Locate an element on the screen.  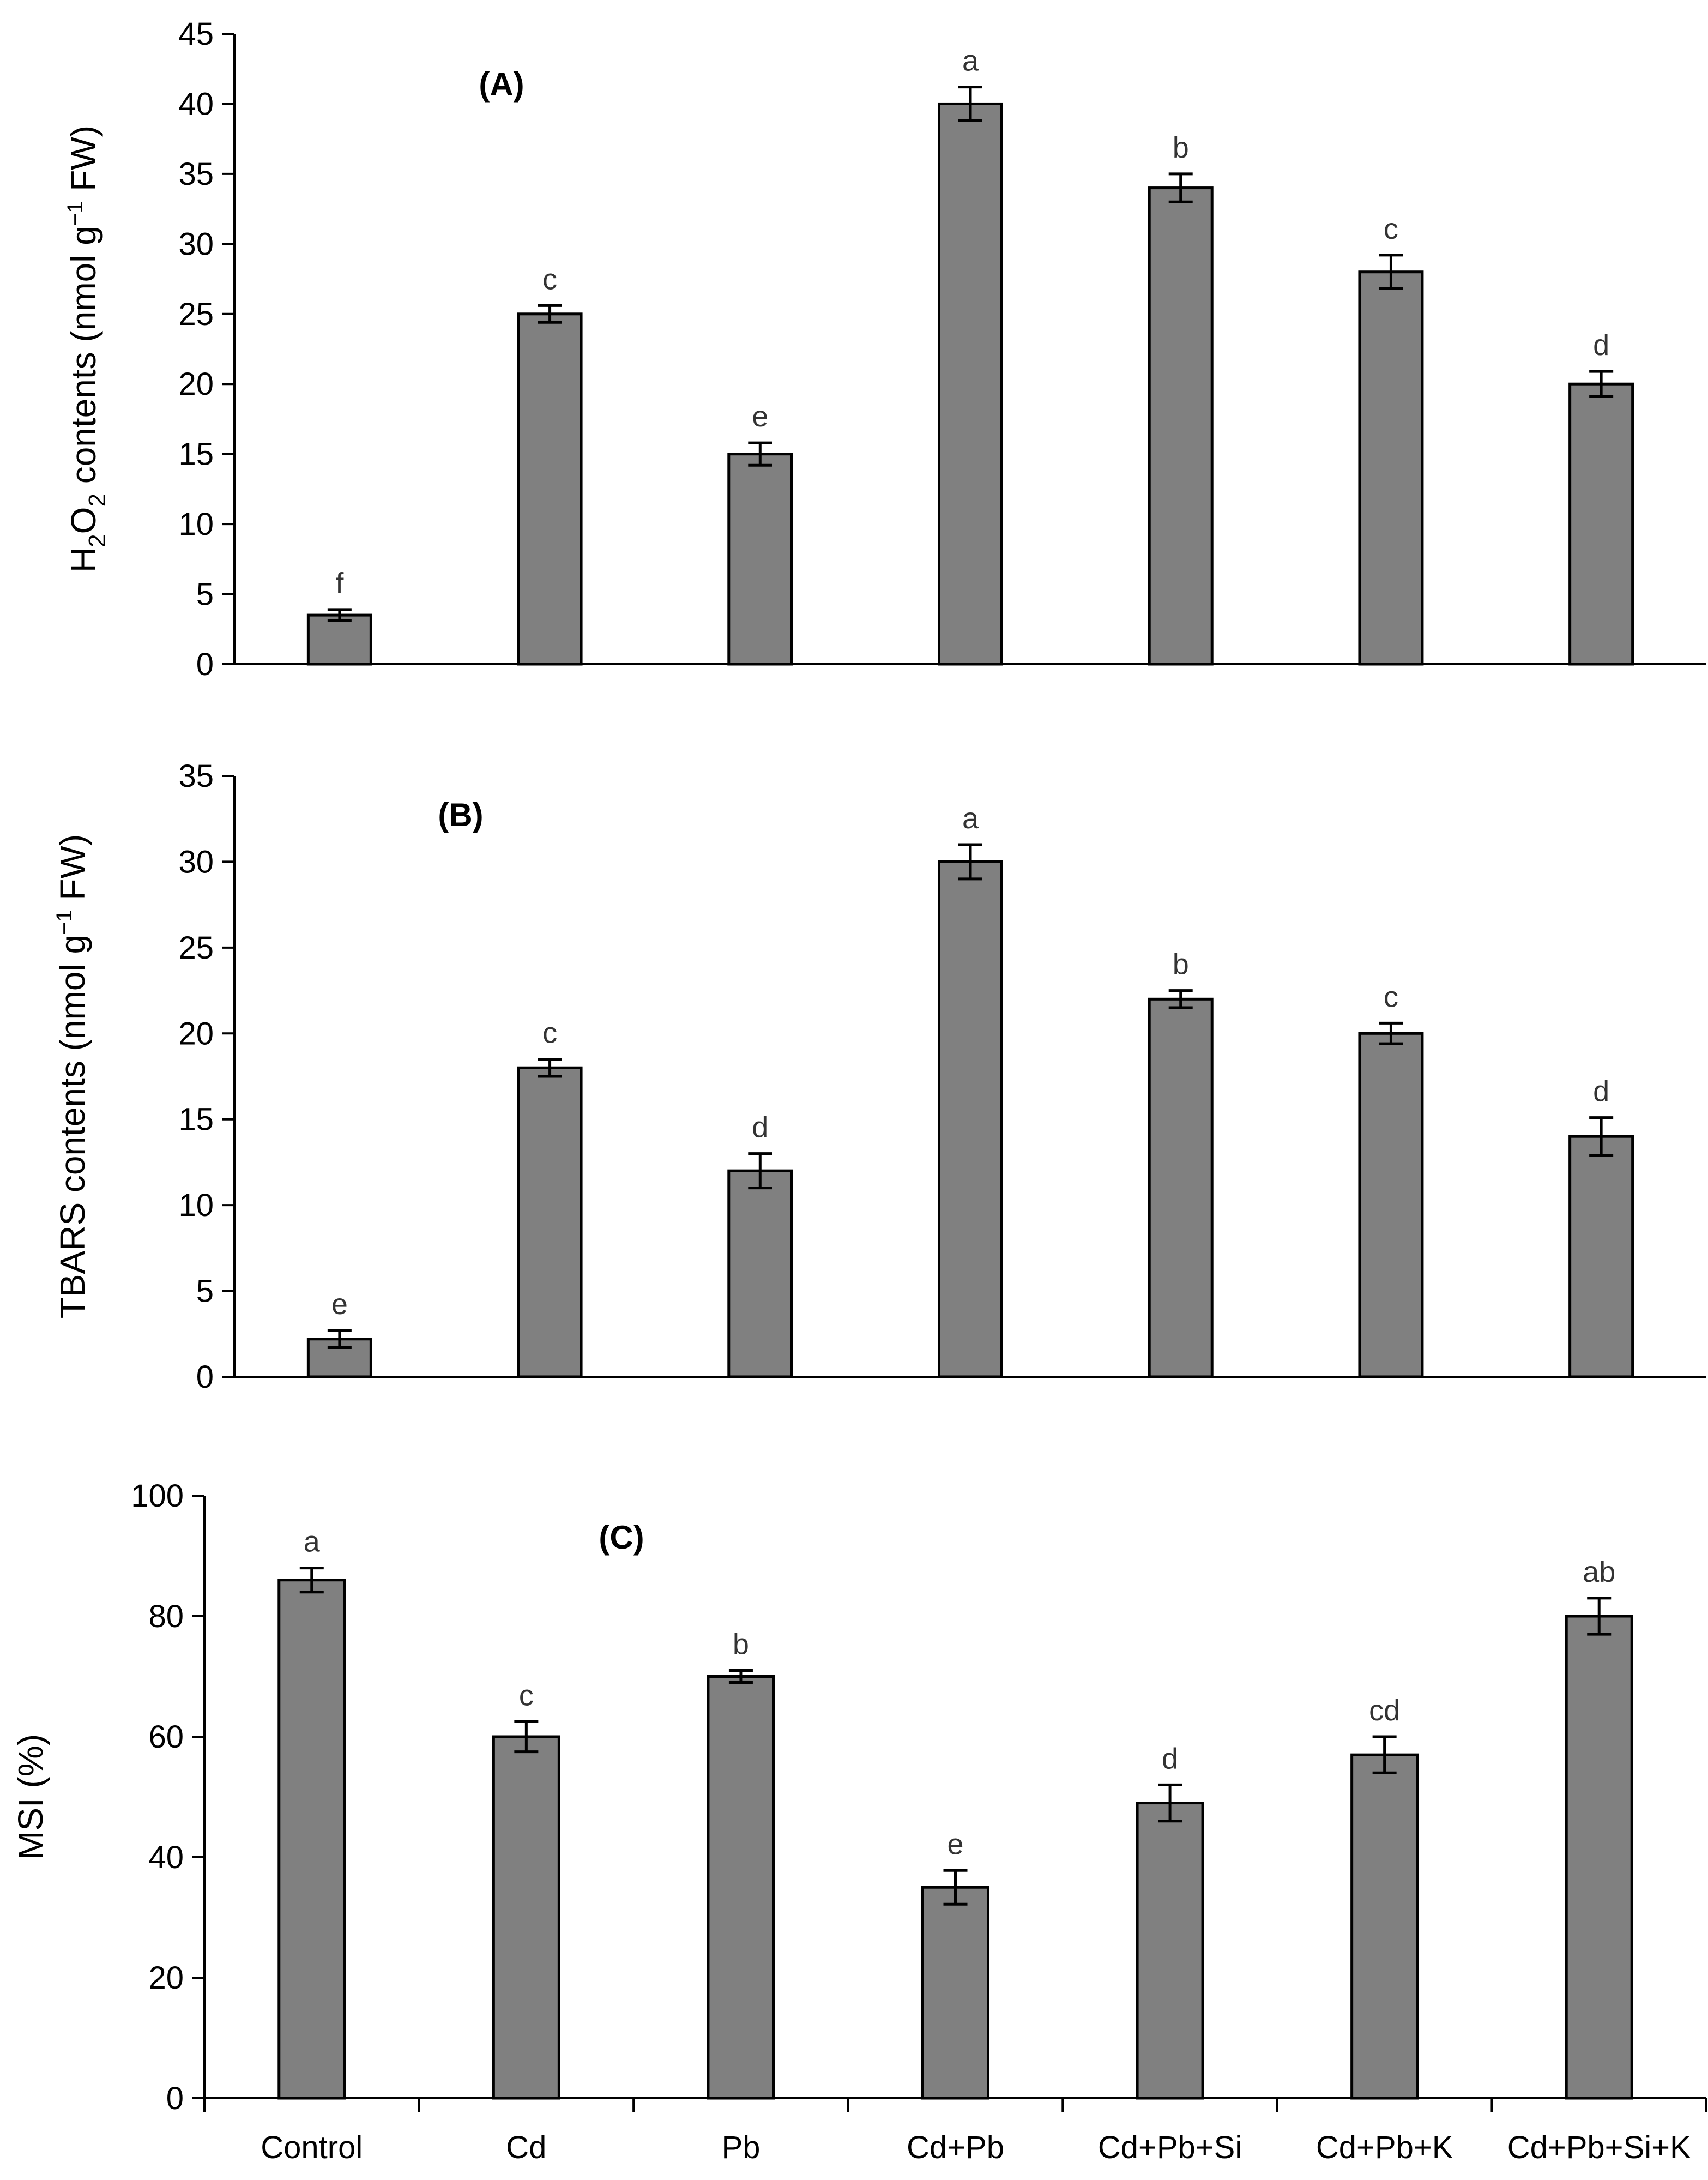
x-tick-label: Pb is located at coordinates (740, 2147).